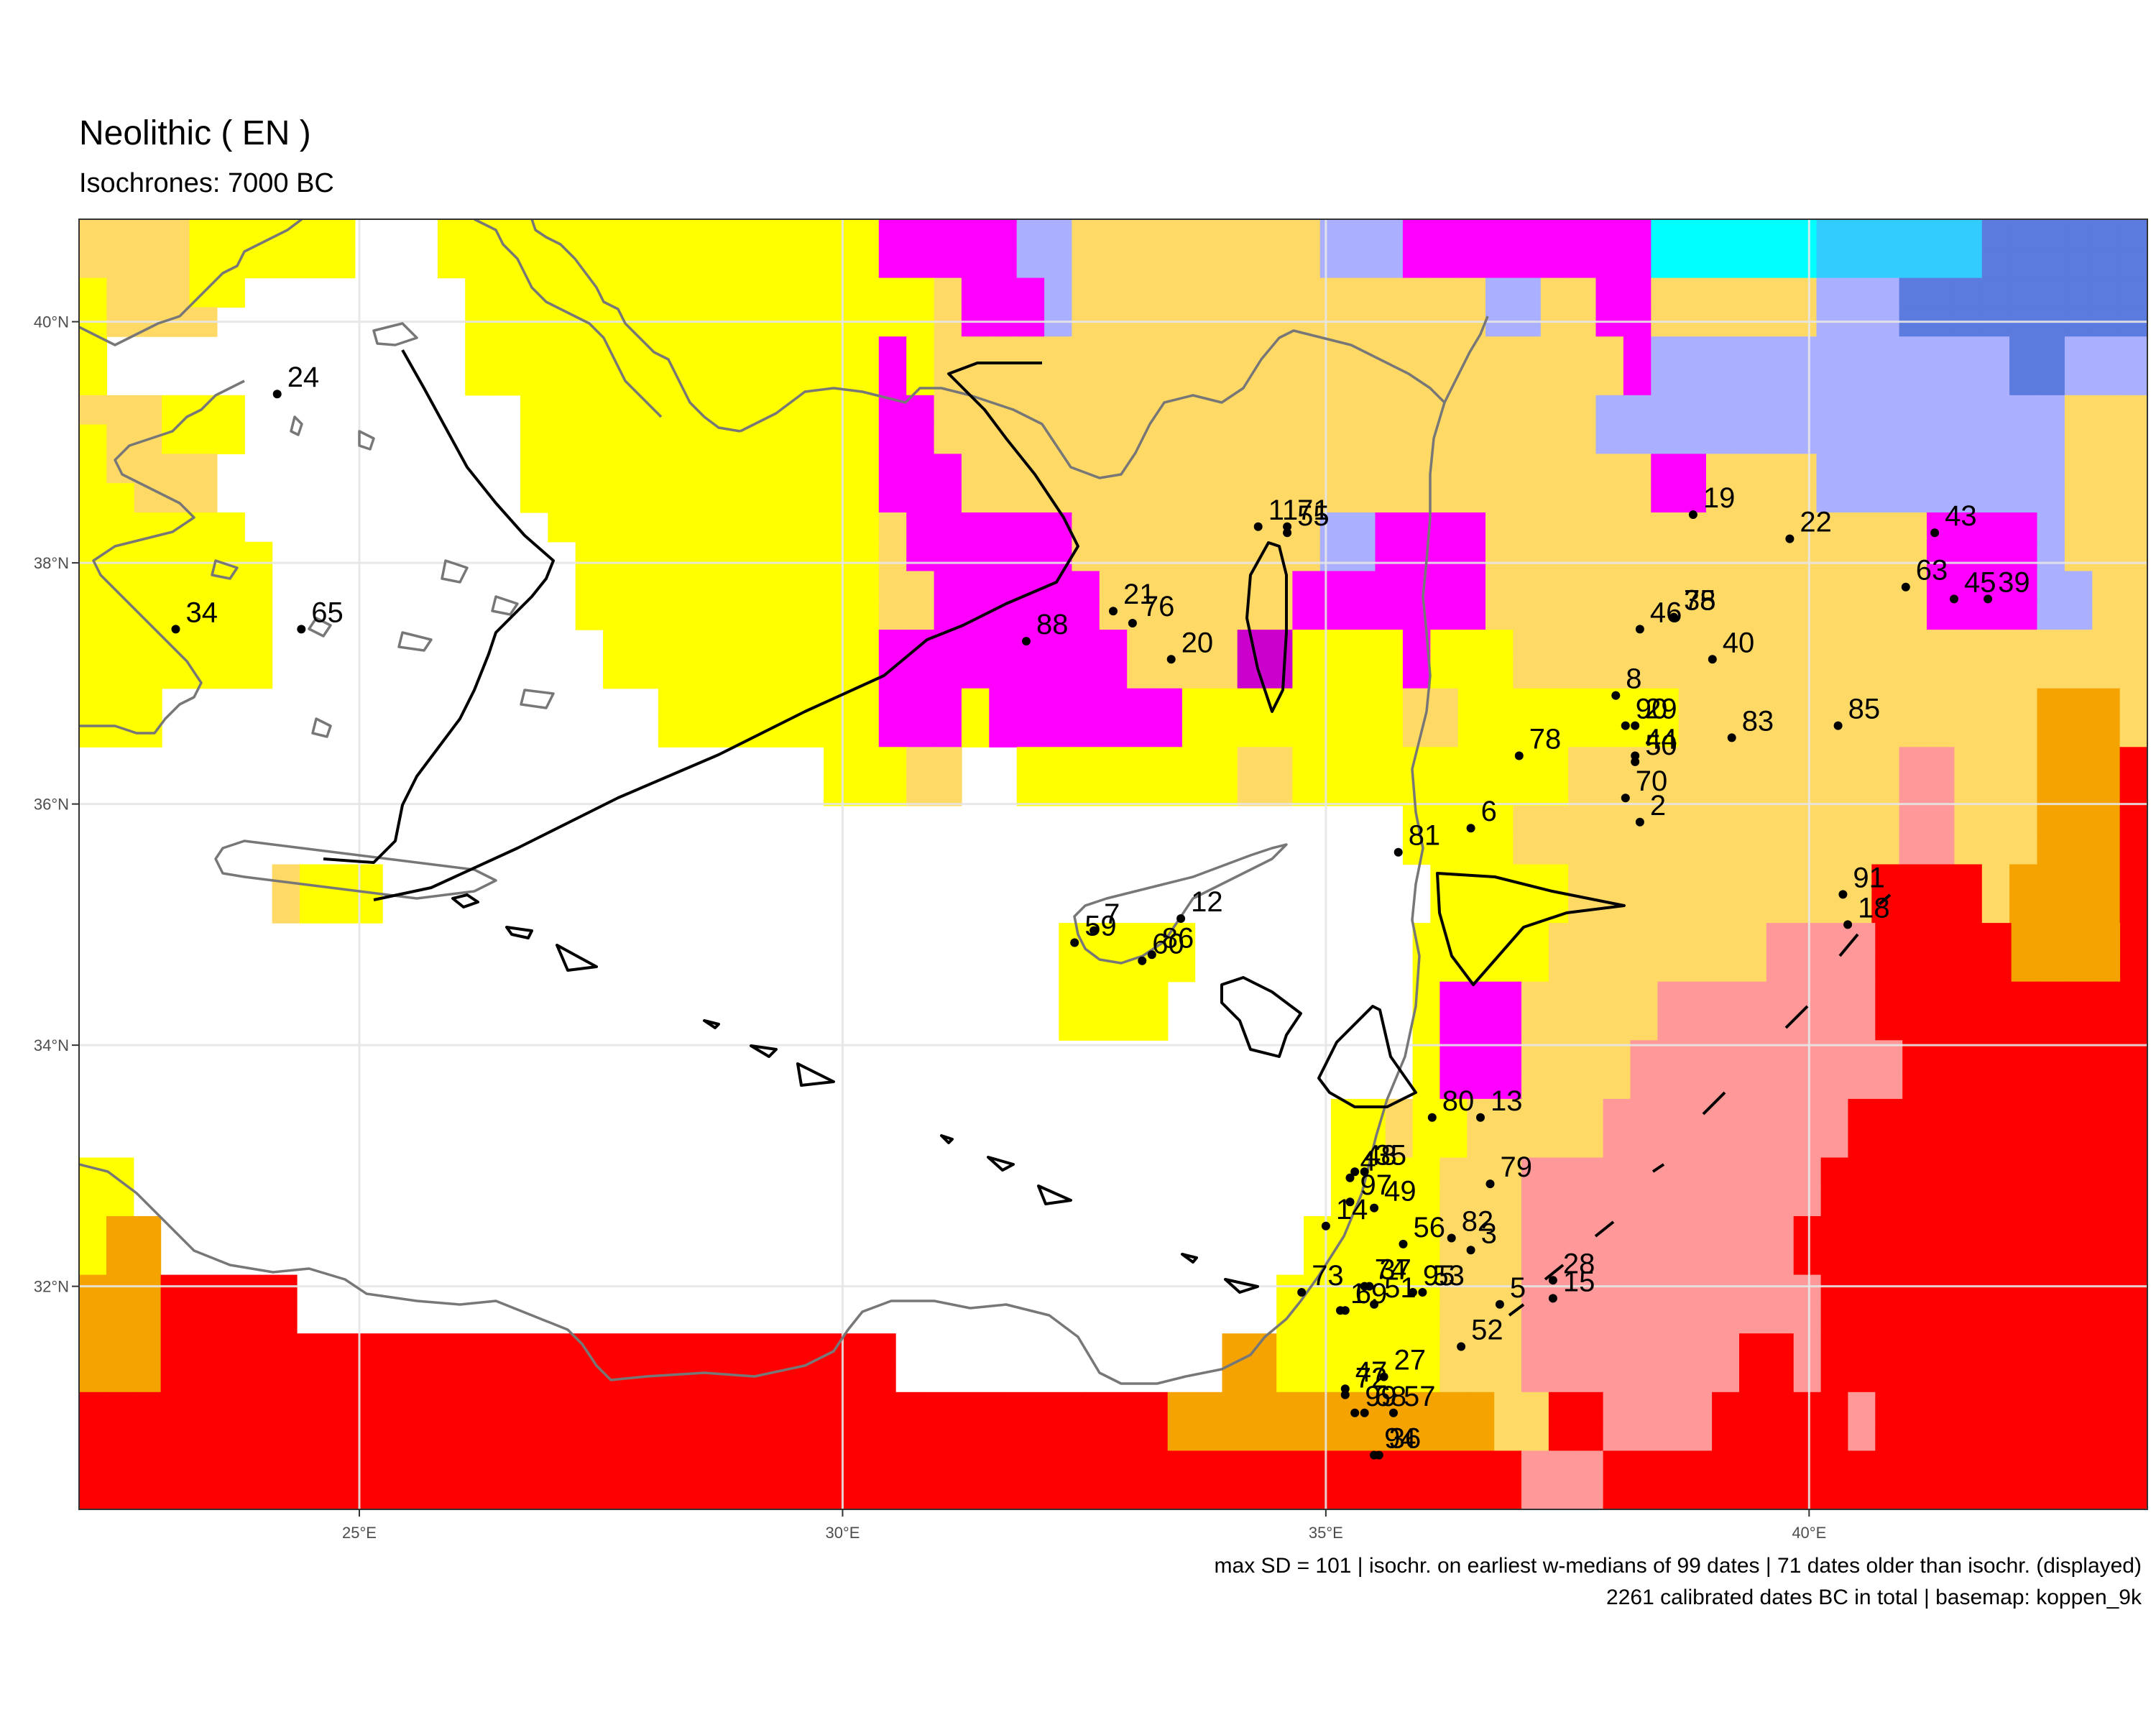  What do you see at coordinates (1507, 1101) in the screenshot?
I see `site-label: 13` at bounding box center [1507, 1101].